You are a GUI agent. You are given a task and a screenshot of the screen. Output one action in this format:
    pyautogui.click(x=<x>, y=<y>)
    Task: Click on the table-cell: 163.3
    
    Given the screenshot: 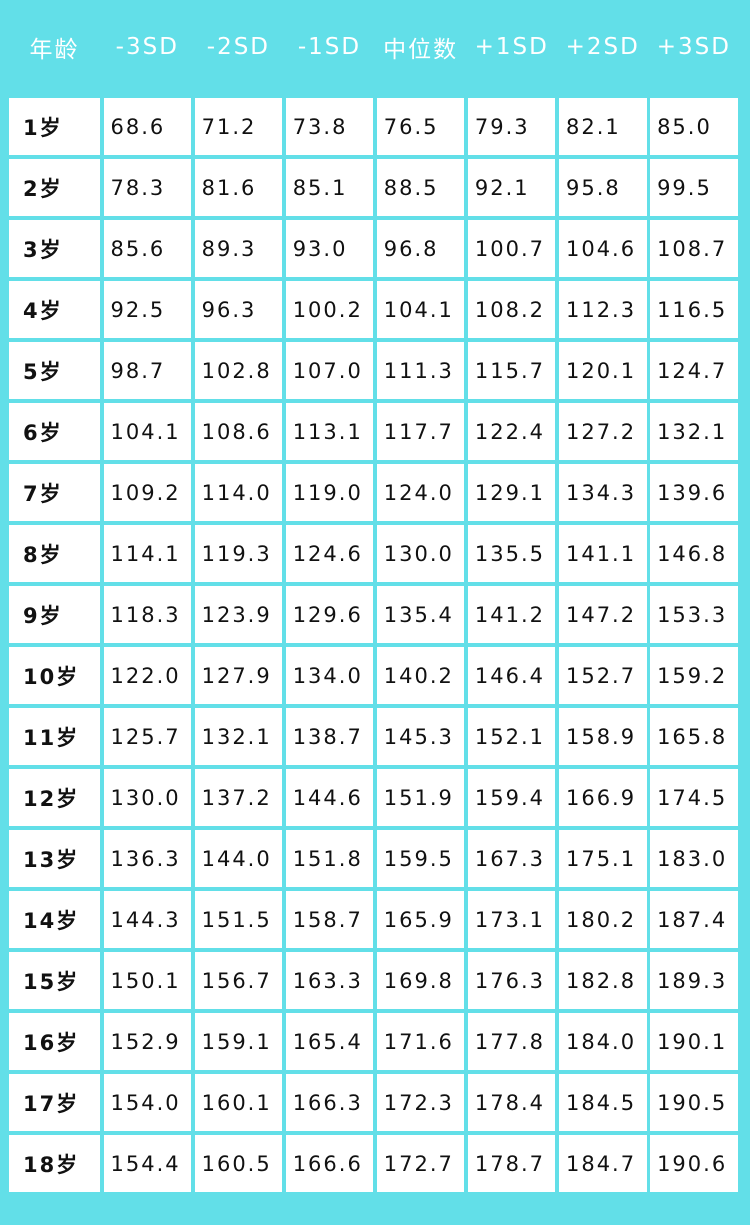 What is the action you would take?
    pyautogui.click(x=329, y=980)
    